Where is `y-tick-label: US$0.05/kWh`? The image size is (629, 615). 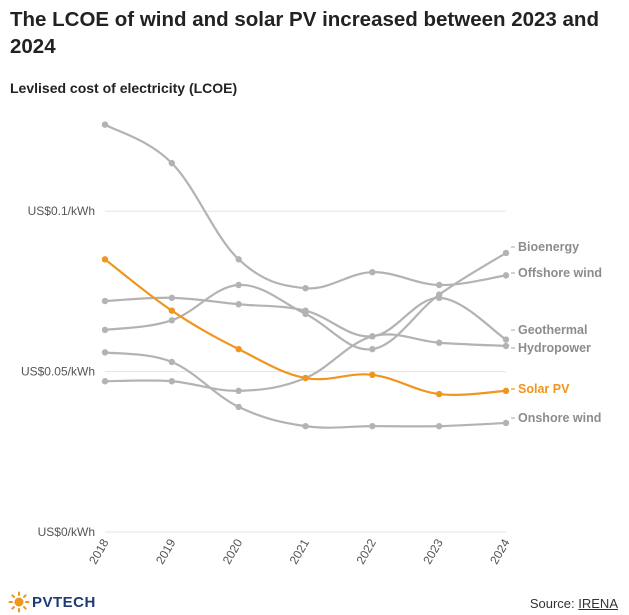 y-tick-label: US$0.05/kWh is located at coordinates (58, 372).